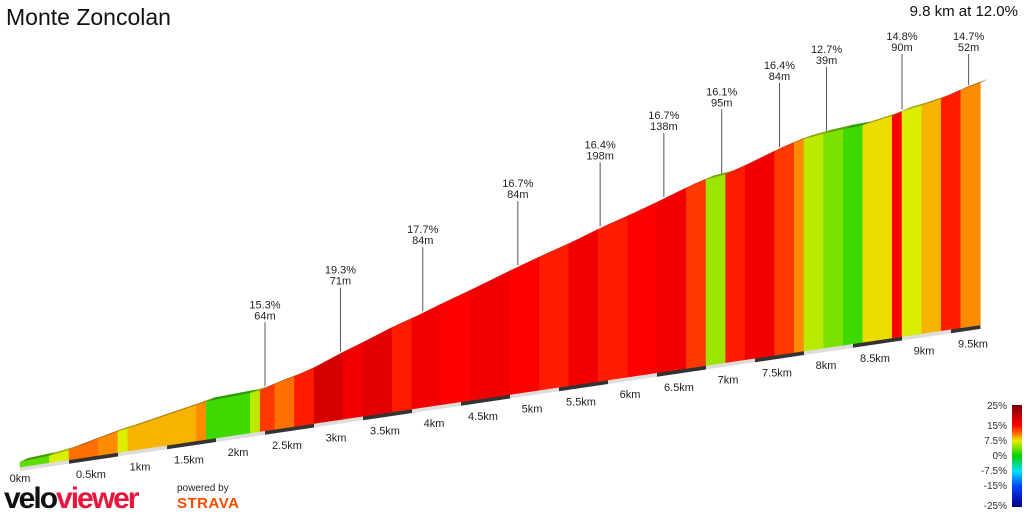  What do you see at coordinates (422, 241) in the screenshot?
I see `annotation-length: 84m` at bounding box center [422, 241].